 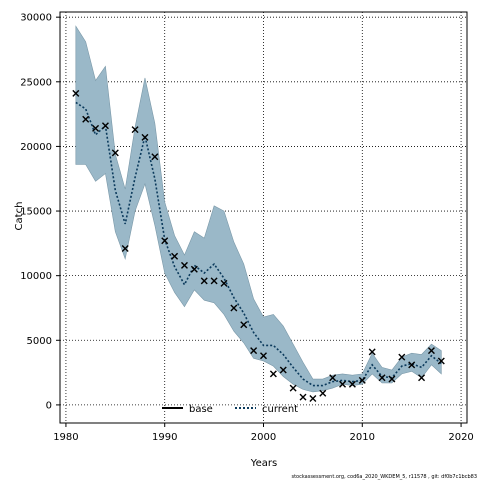 I want to click on legend: base current, so click(x=230, y=409).